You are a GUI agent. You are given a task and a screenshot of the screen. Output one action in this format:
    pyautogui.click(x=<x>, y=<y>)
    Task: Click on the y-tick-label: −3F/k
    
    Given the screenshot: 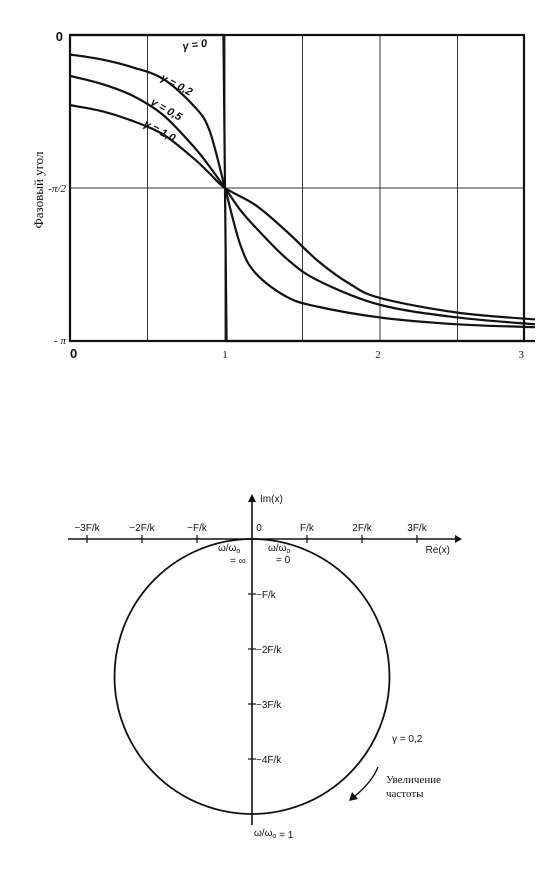 What is the action you would take?
    pyautogui.click(x=269, y=705)
    